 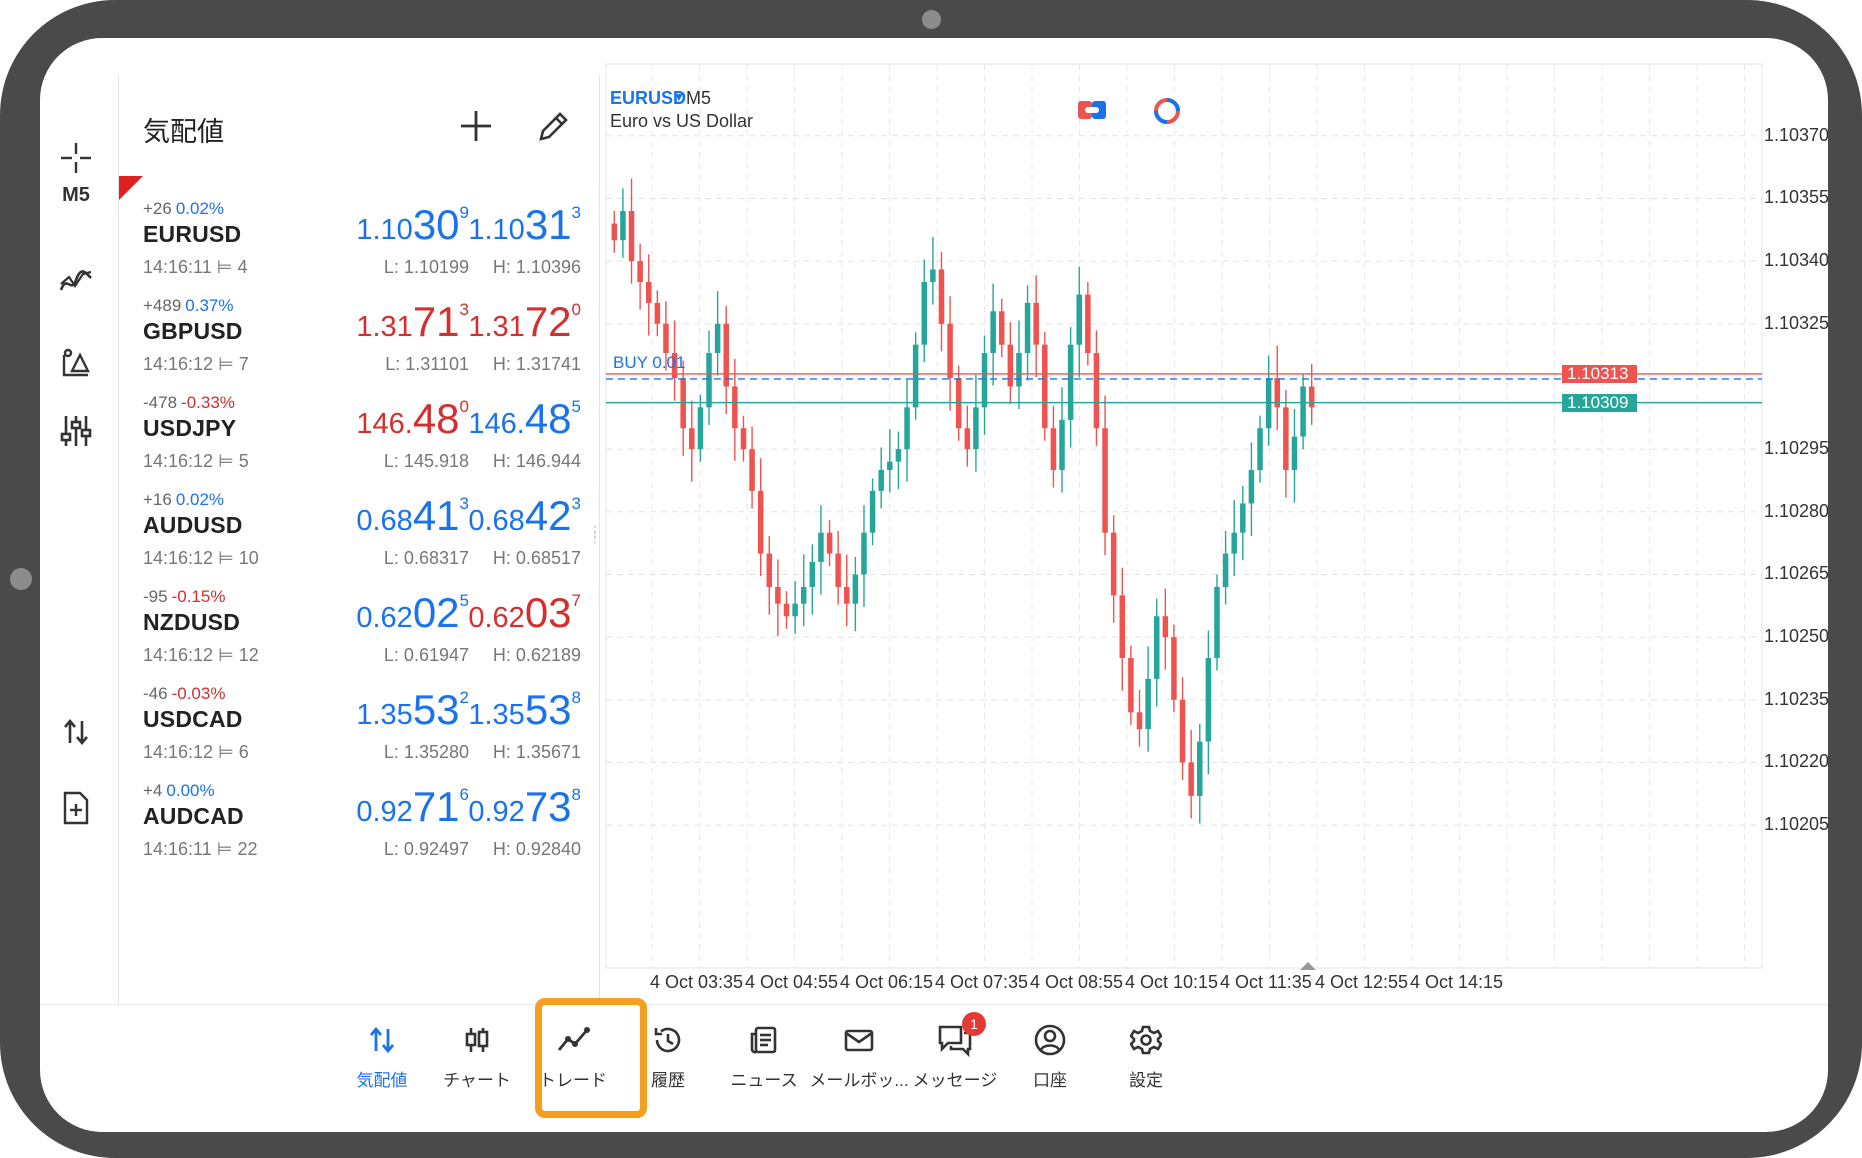 I want to click on quote-change: -478 -0.33%, so click(x=189, y=402).